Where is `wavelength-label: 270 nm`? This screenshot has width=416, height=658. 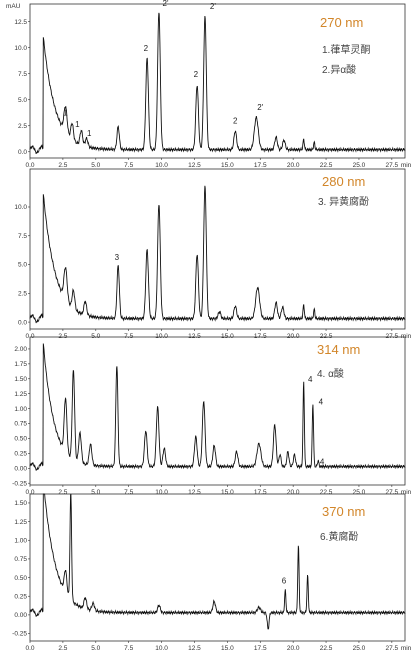
wavelength-label: 270 nm is located at coordinates (341, 22).